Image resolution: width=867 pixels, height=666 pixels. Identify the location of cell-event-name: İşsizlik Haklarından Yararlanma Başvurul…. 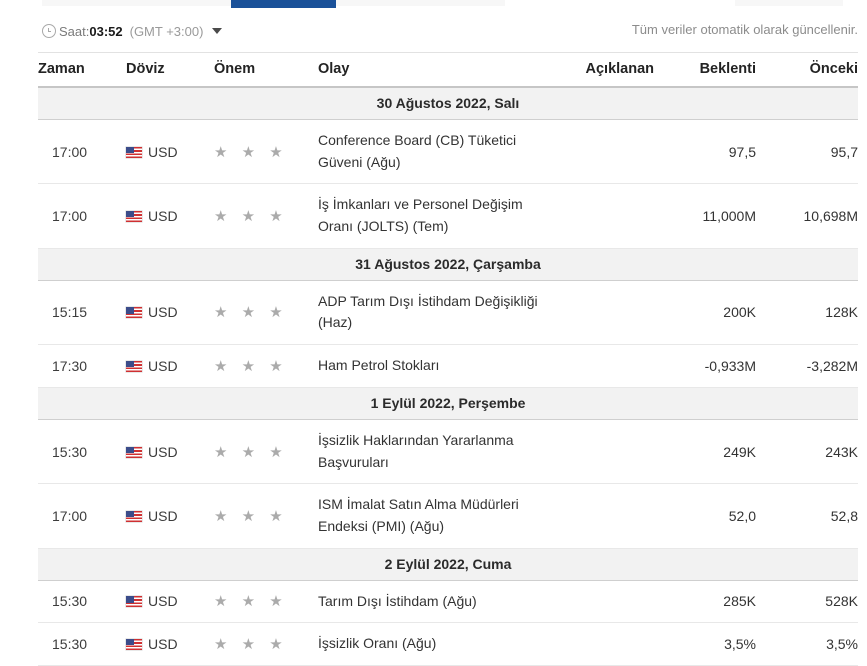
(430, 452).